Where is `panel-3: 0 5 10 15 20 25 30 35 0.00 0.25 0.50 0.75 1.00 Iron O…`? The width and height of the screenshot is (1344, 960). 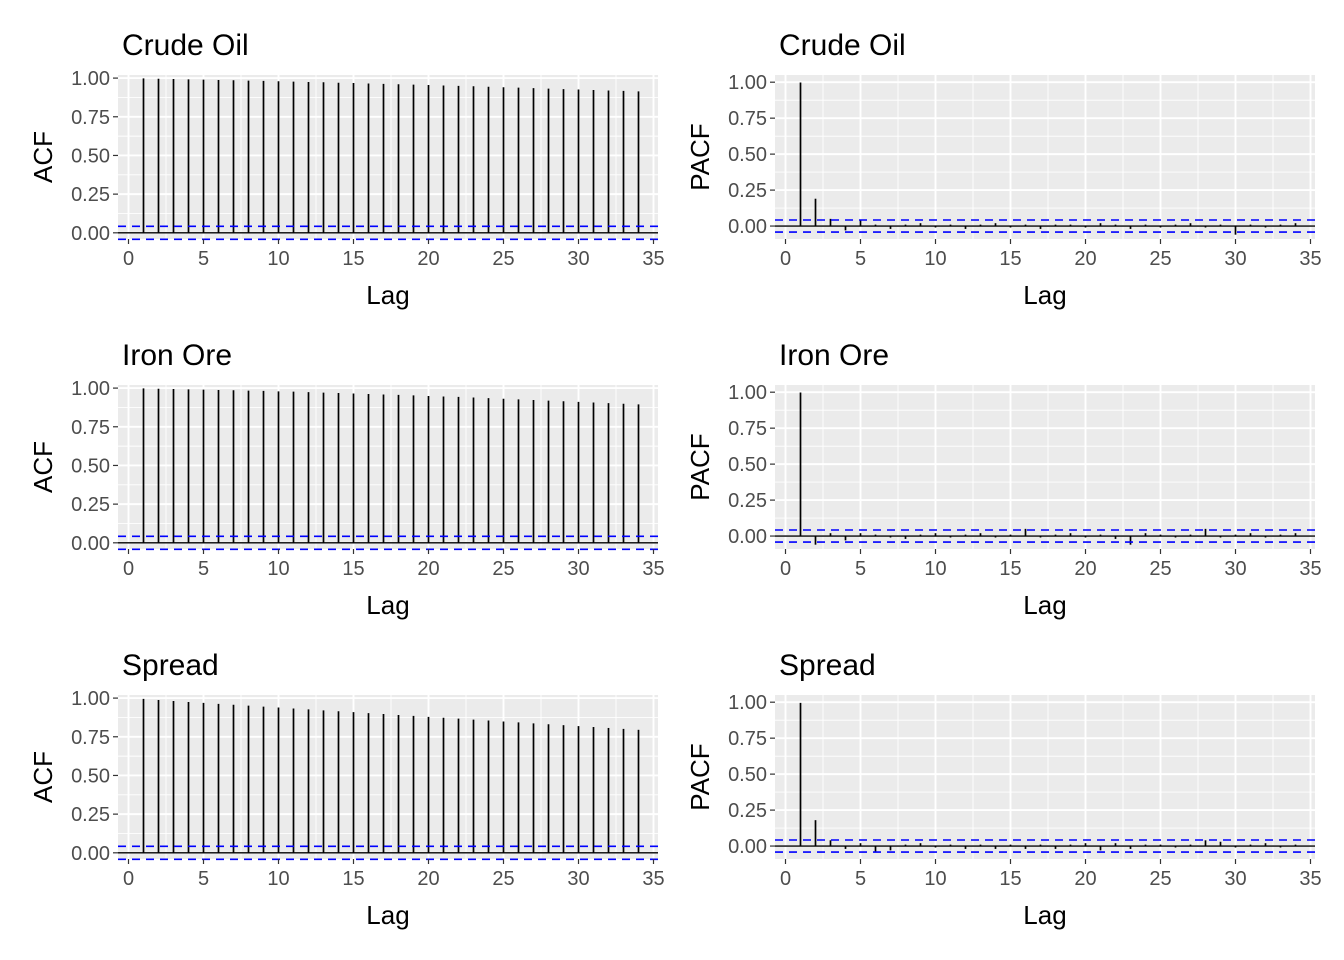
panel-3: 0 5 10 15 20 25 30 35 0.00 0.25 0.50 0.75 1.00 Iron O… is located at coordinates (346, 479).